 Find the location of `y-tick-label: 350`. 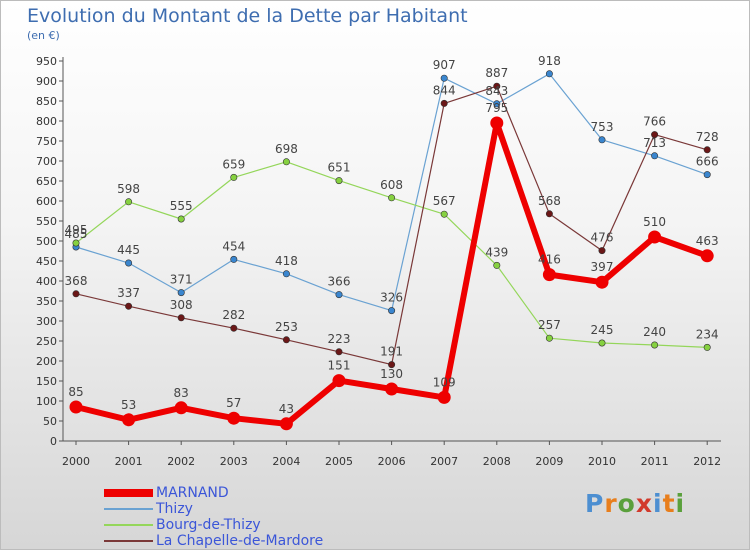

y-tick-label: 350 is located at coordinates (46, 301).